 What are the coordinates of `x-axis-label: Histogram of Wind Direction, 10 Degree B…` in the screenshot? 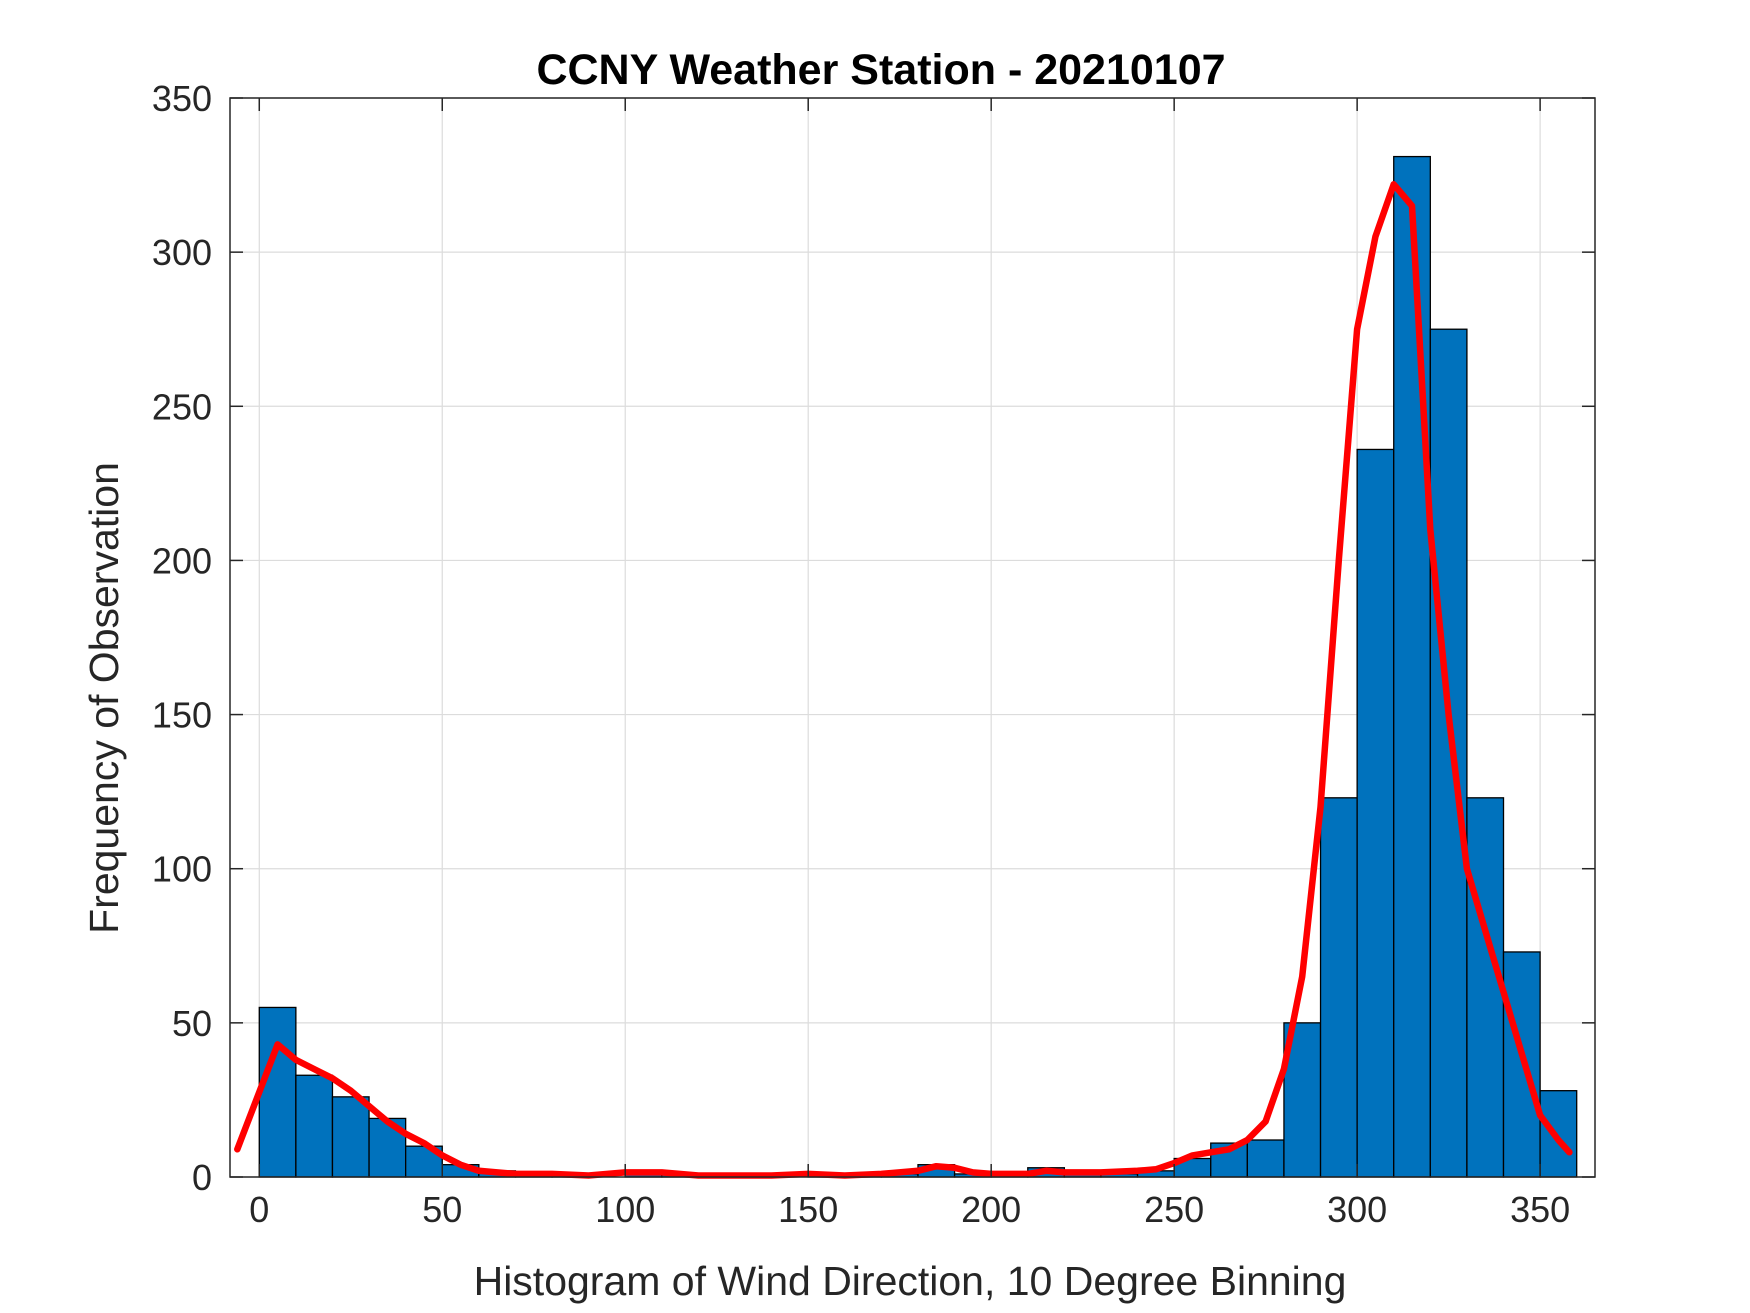 It's located at (910, 1281).